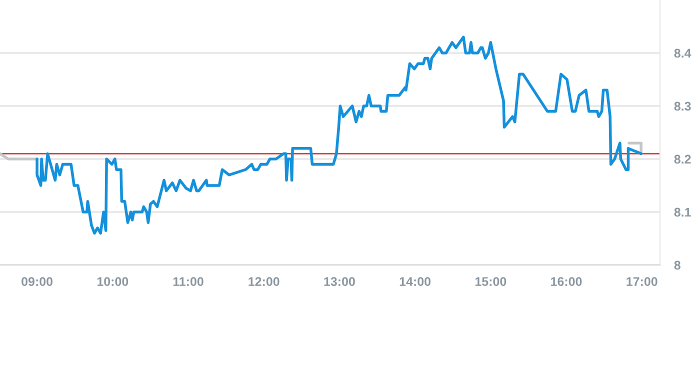 Image resolution: width=693 pixels, height=365 pixels. I want to click on x-tick-label: 14:00, so click(415, 281).